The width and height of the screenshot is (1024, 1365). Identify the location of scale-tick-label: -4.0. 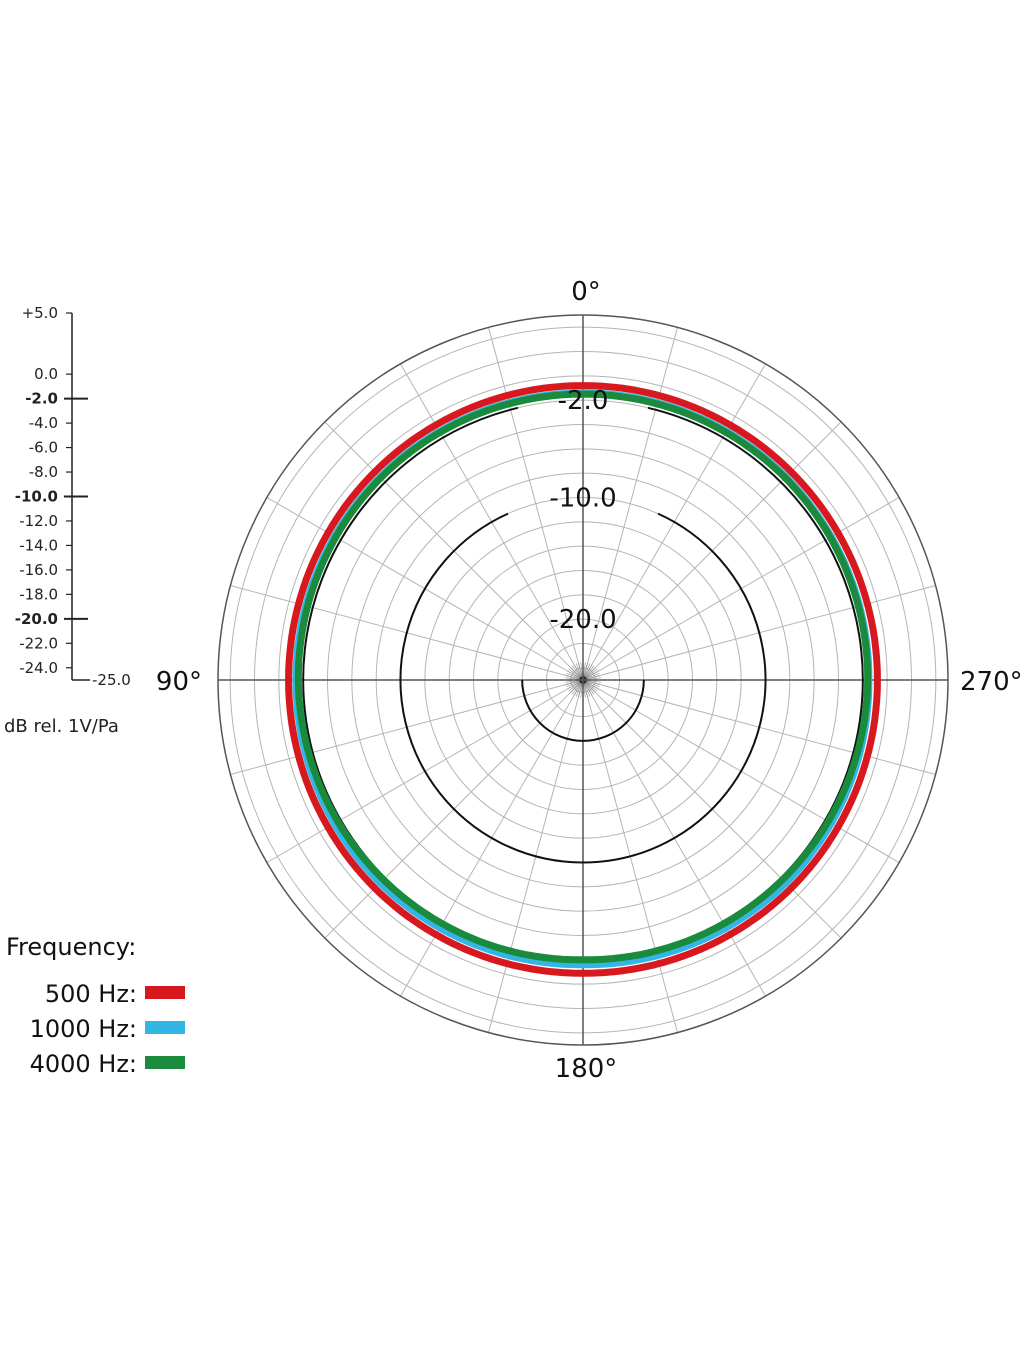
(43, 423).